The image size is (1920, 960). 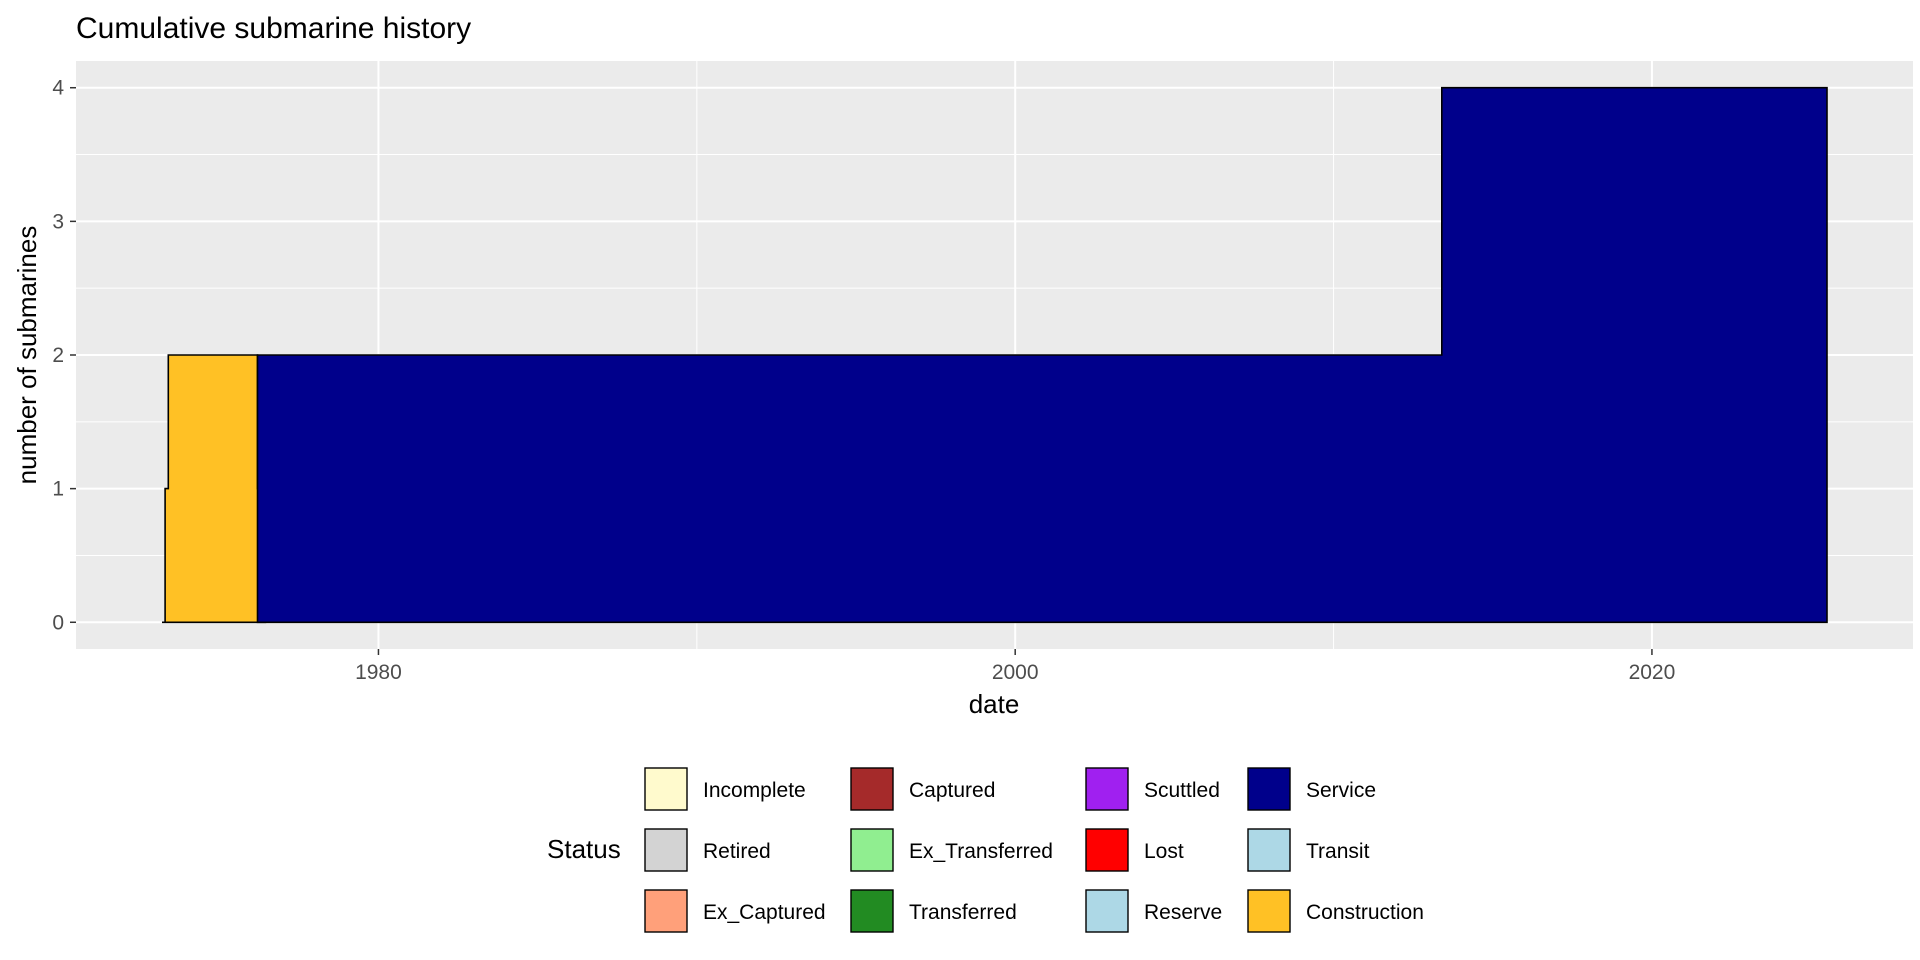 I want to click on x-tick-label: 1980, so click(x=378, y=672).